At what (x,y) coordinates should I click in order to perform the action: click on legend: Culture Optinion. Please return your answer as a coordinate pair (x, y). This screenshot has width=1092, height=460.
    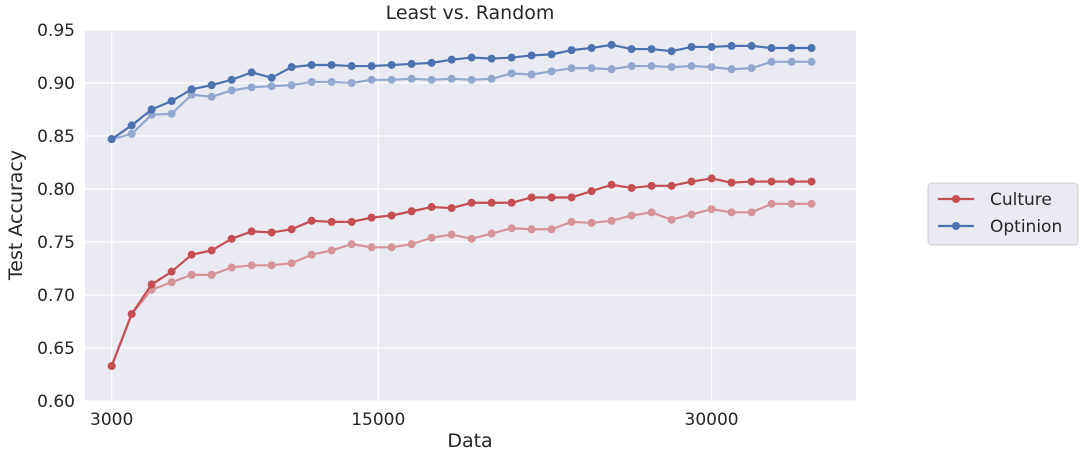
    Looking at the image, I should click on (1003, 214).